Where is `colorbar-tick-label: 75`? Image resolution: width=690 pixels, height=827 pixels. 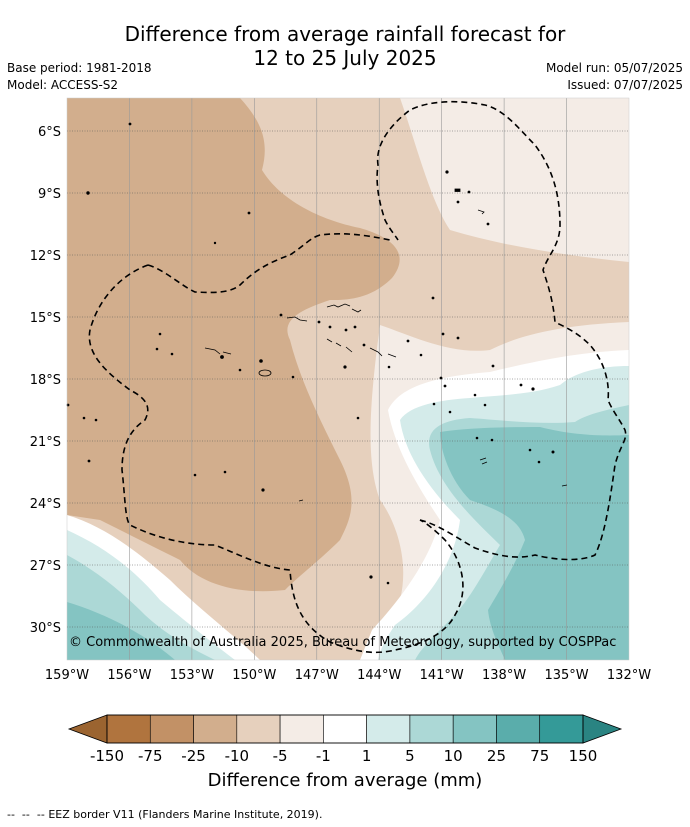
colorbar-tick-label: 75 is located at coordinates (539, 756).